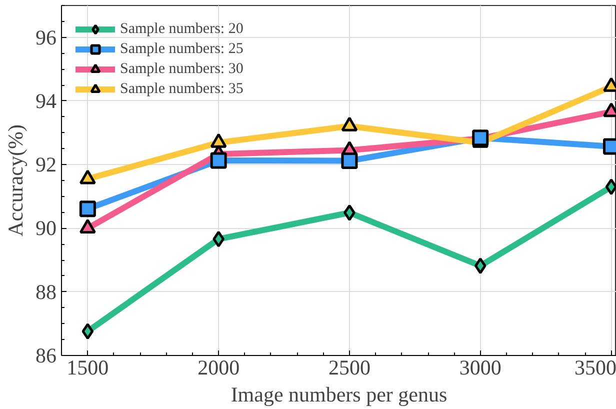 The image size is (616, 409). Describe the element at coordinates (46, 292) in the screenshot. I see `y-tick-label: 88` at that location.